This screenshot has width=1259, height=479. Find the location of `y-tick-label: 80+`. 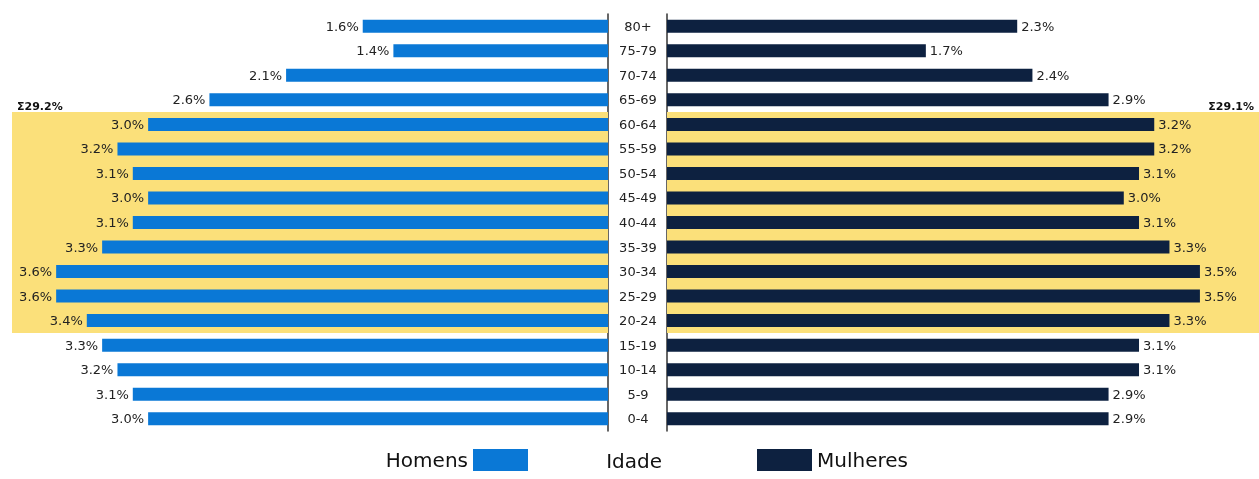

y-tick-label: 80+ is located at coordinates (638, 26).